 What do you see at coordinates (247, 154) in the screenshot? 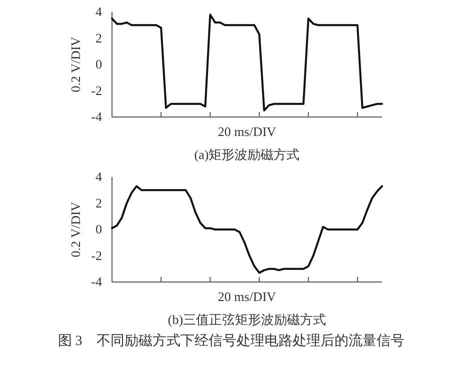
I see `text: (a)矩形波励磁方式` at bounding box center [247, 154].